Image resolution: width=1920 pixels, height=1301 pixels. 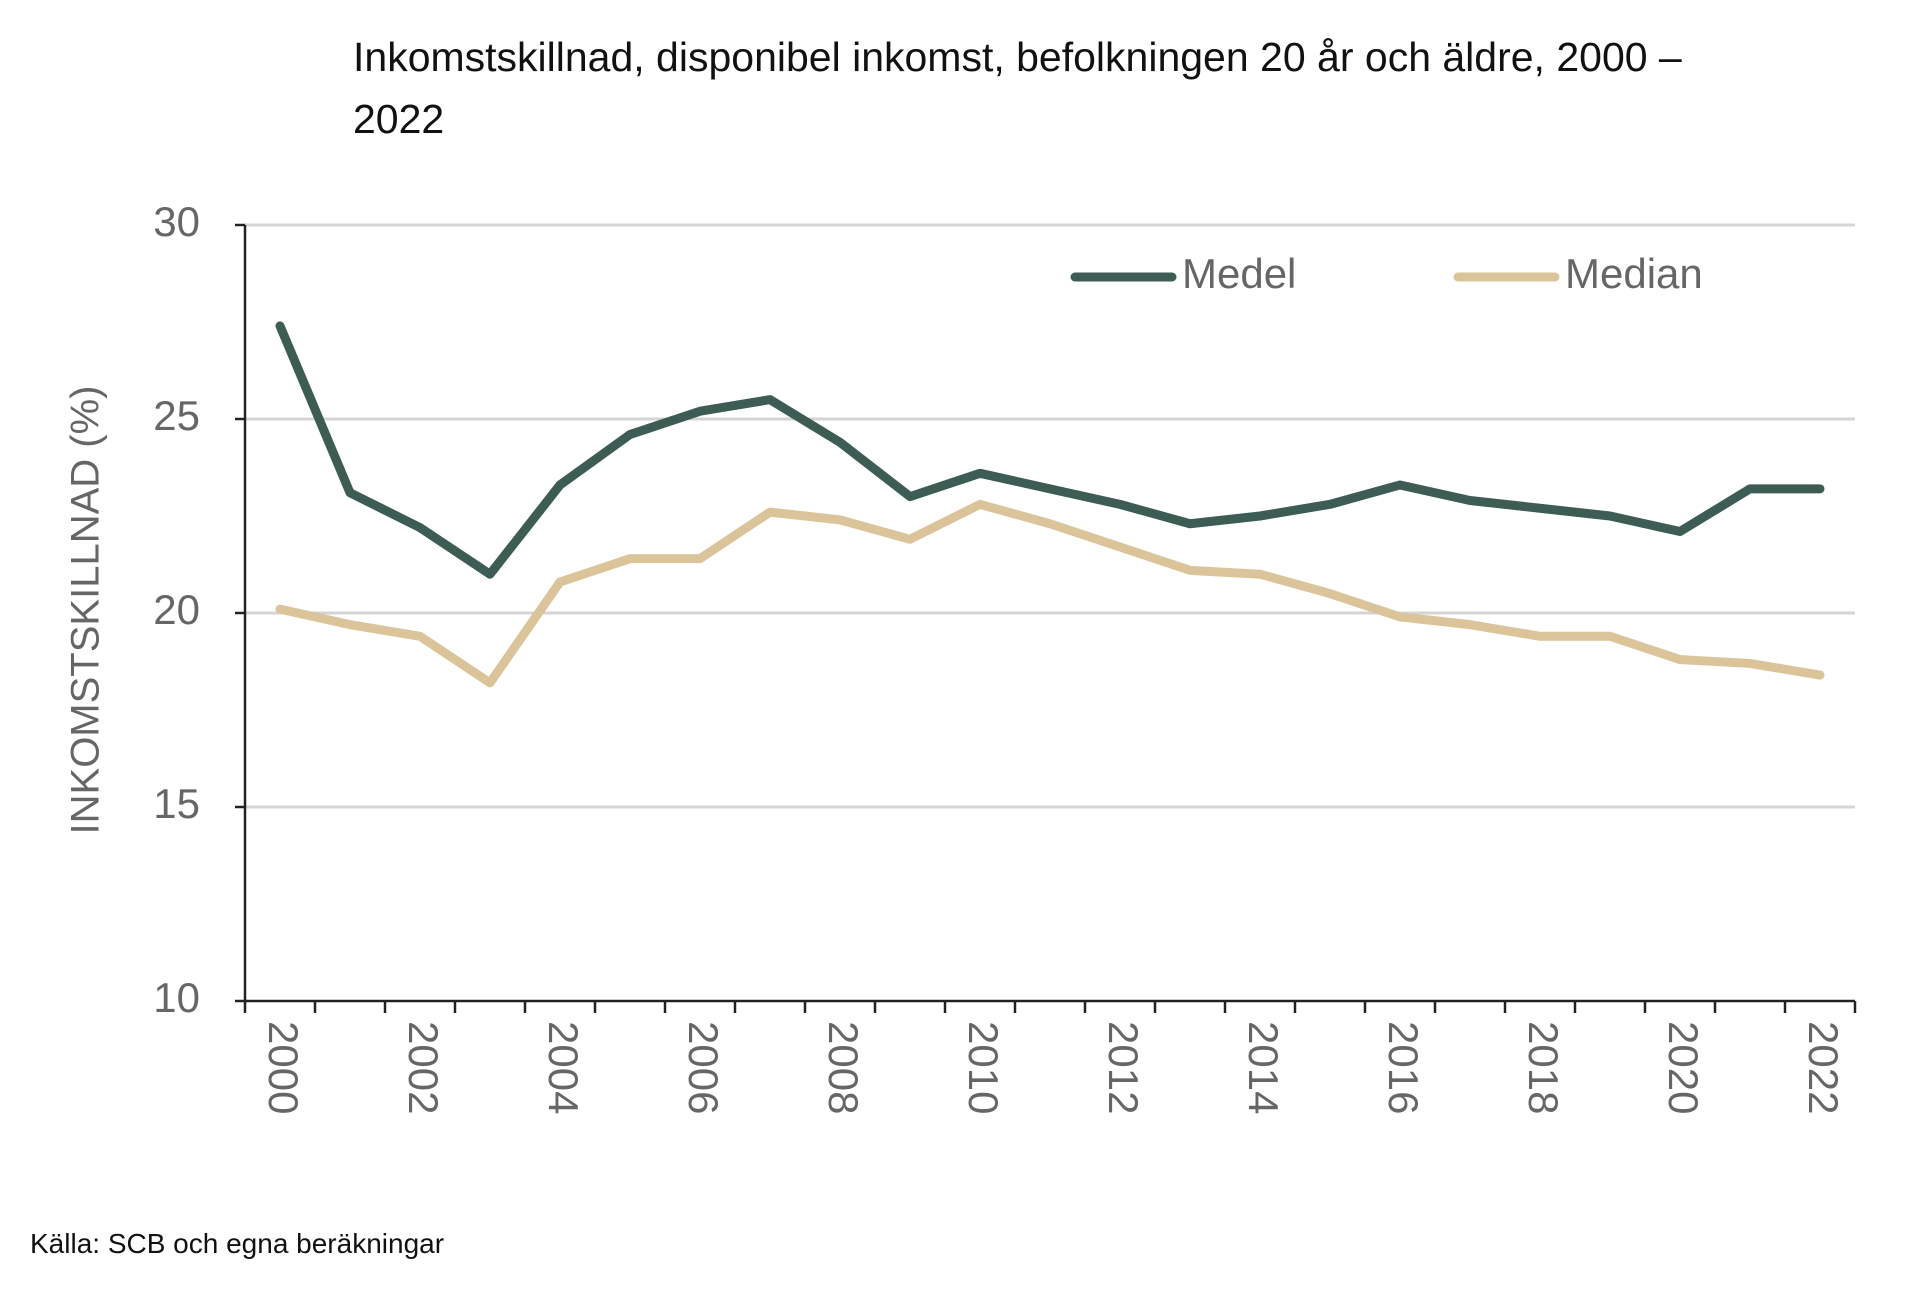 I want to click on x-tick-label: 2018, so click(x=1543, y=1067).